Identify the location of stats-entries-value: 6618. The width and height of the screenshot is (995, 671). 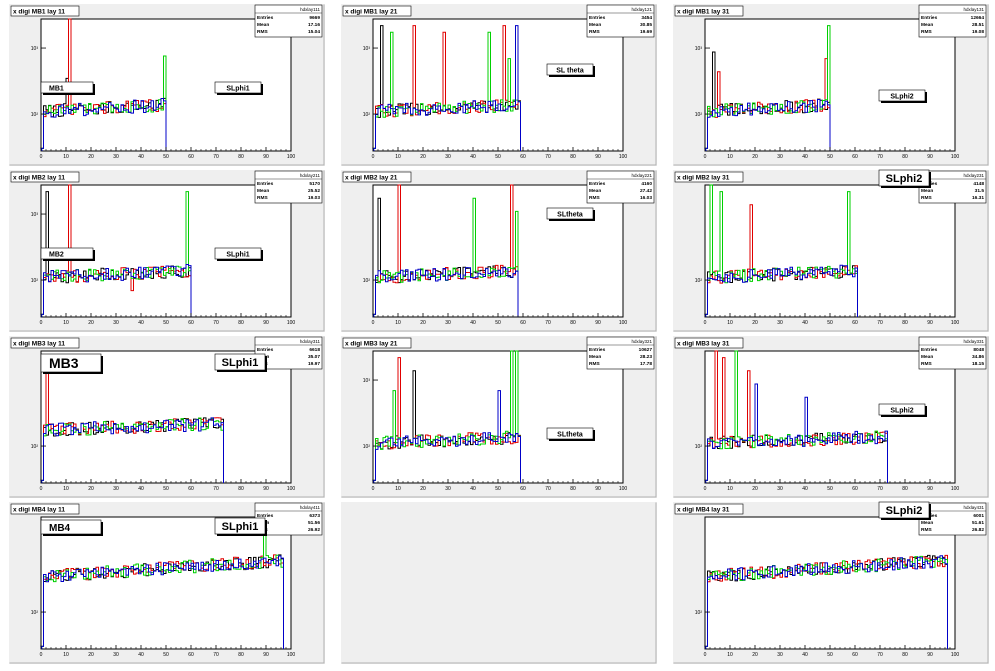
(314, 350).